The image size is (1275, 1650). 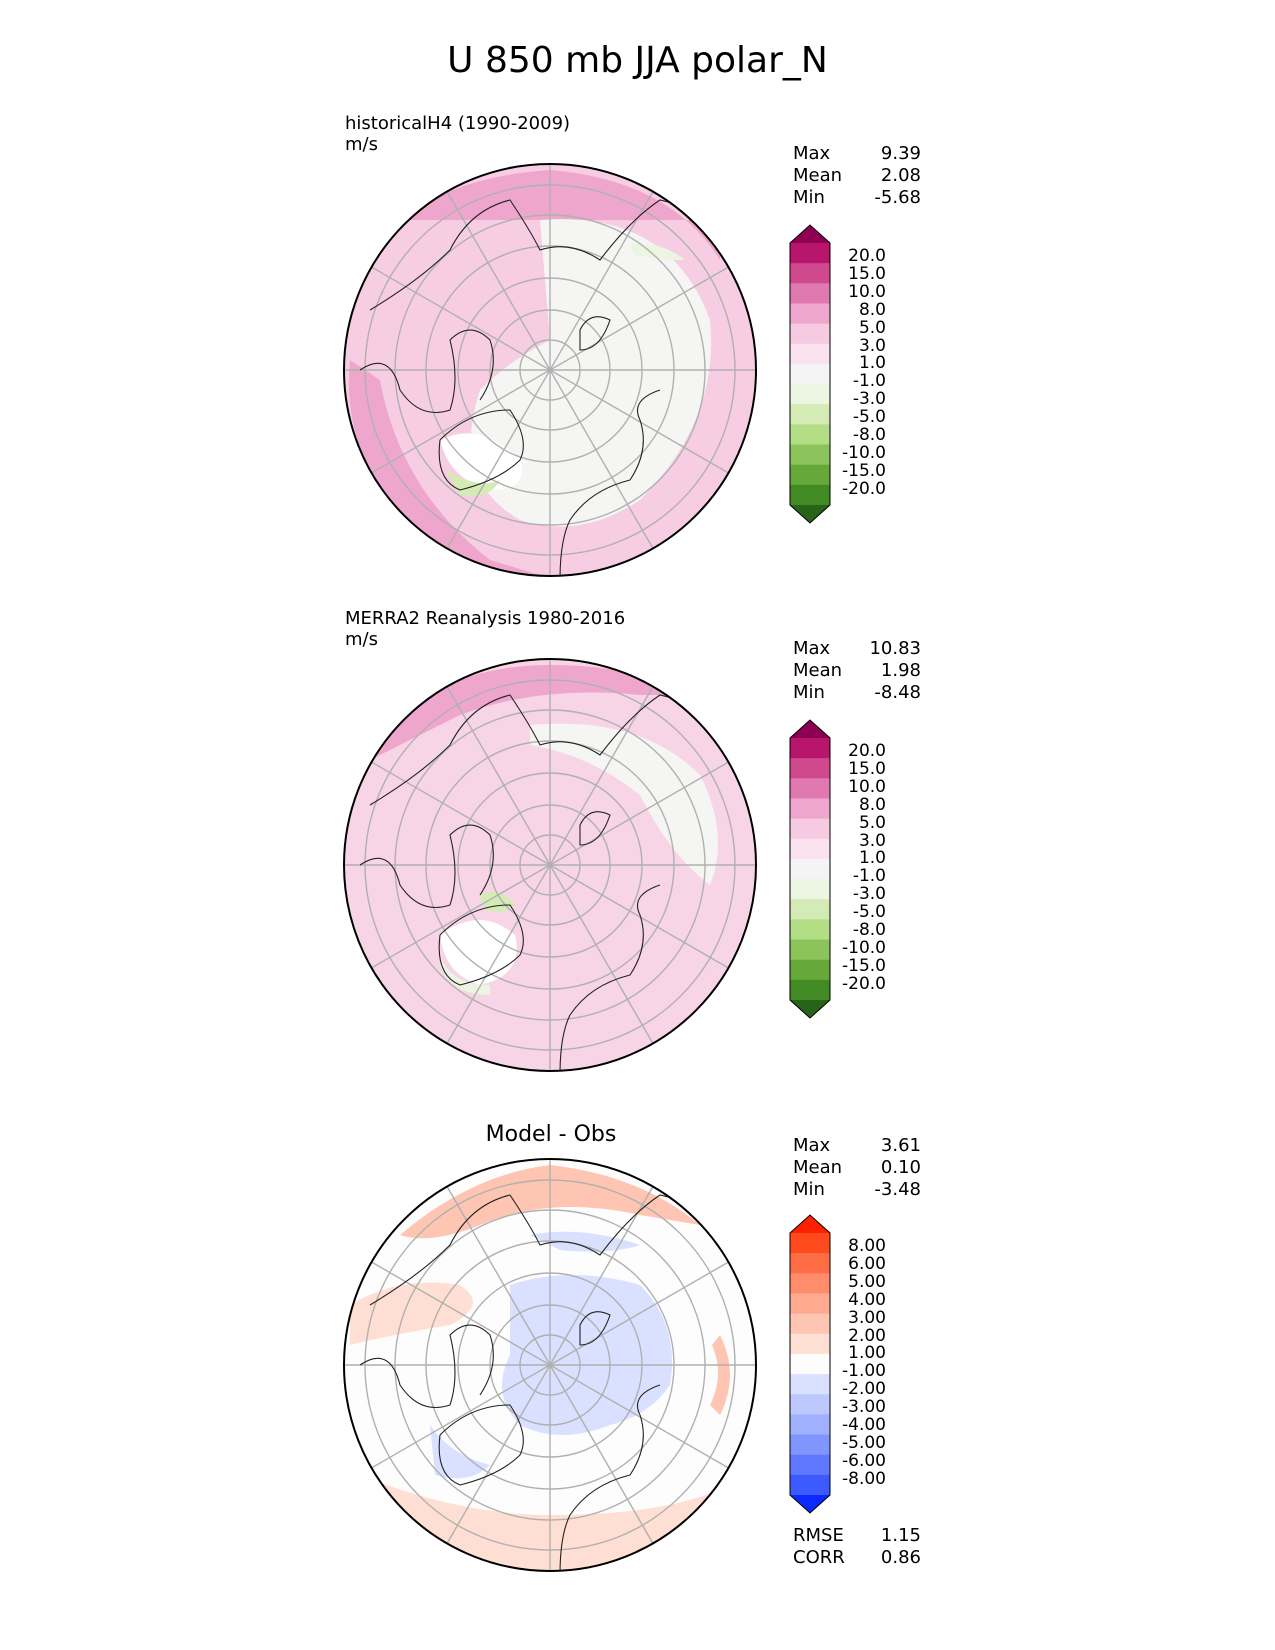 What do you see at coordinates (818, 1535) in the screenshot?
I see `metric-label: RMSE` at bounding box center [818, 1535].